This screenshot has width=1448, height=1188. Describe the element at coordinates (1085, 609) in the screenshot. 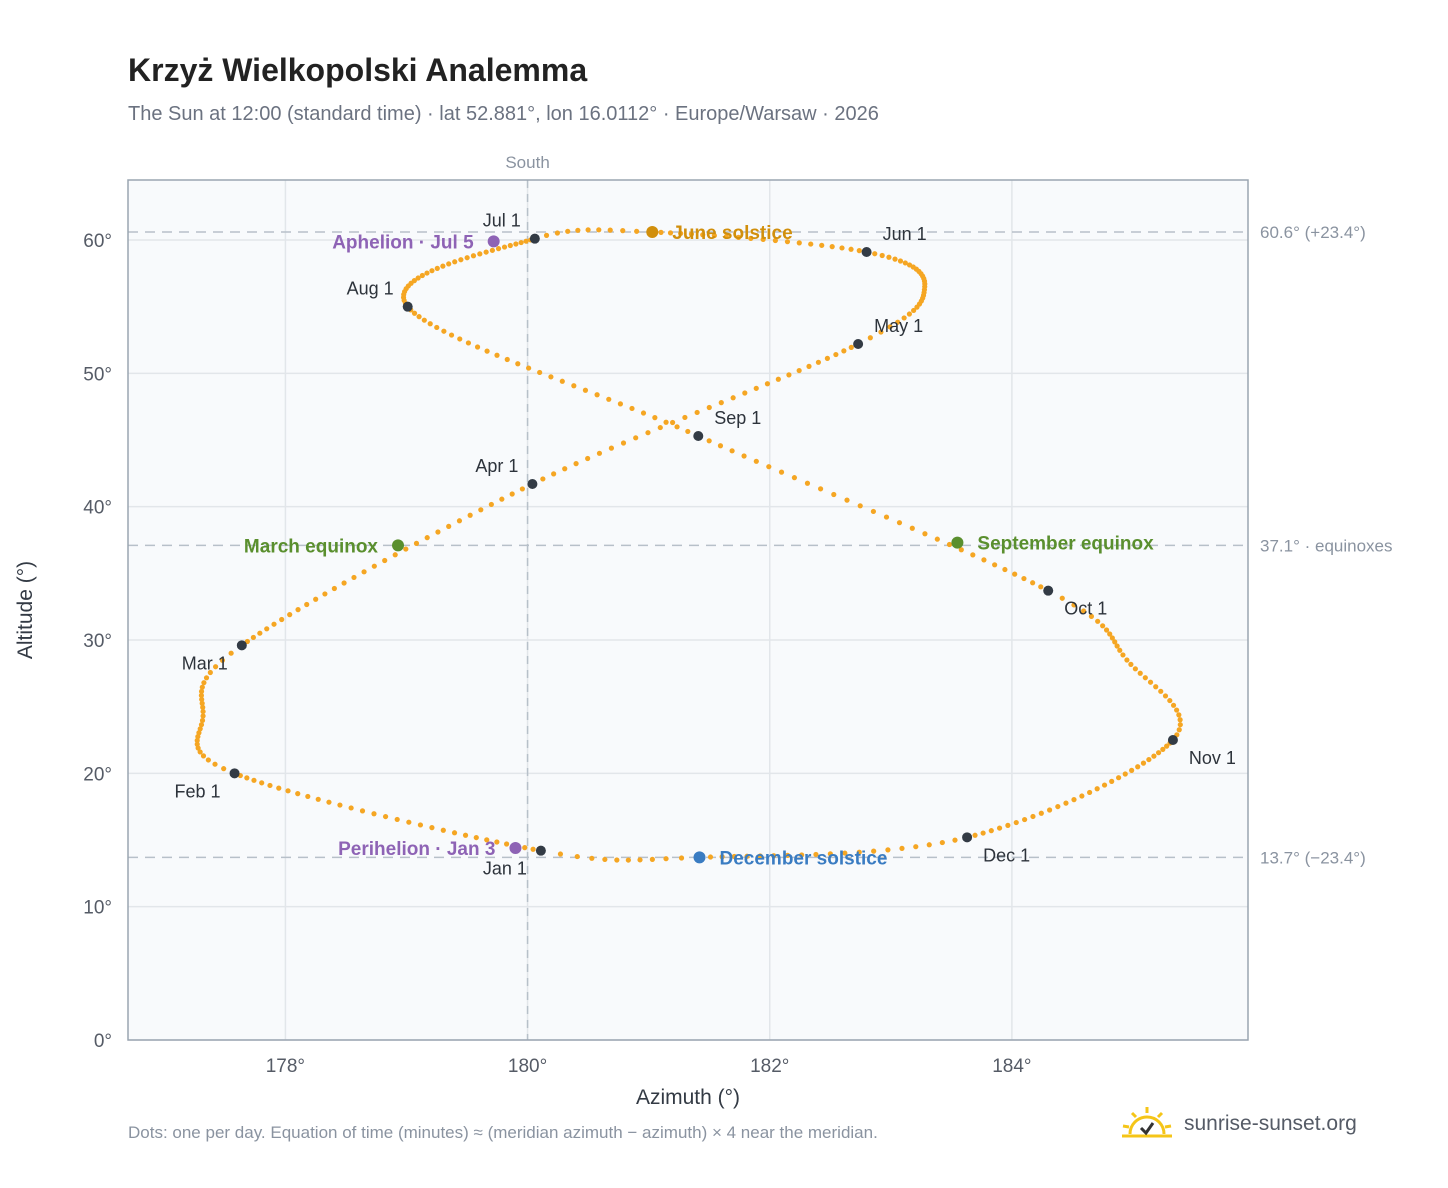

I see `month-label: Oct 1` at that location.